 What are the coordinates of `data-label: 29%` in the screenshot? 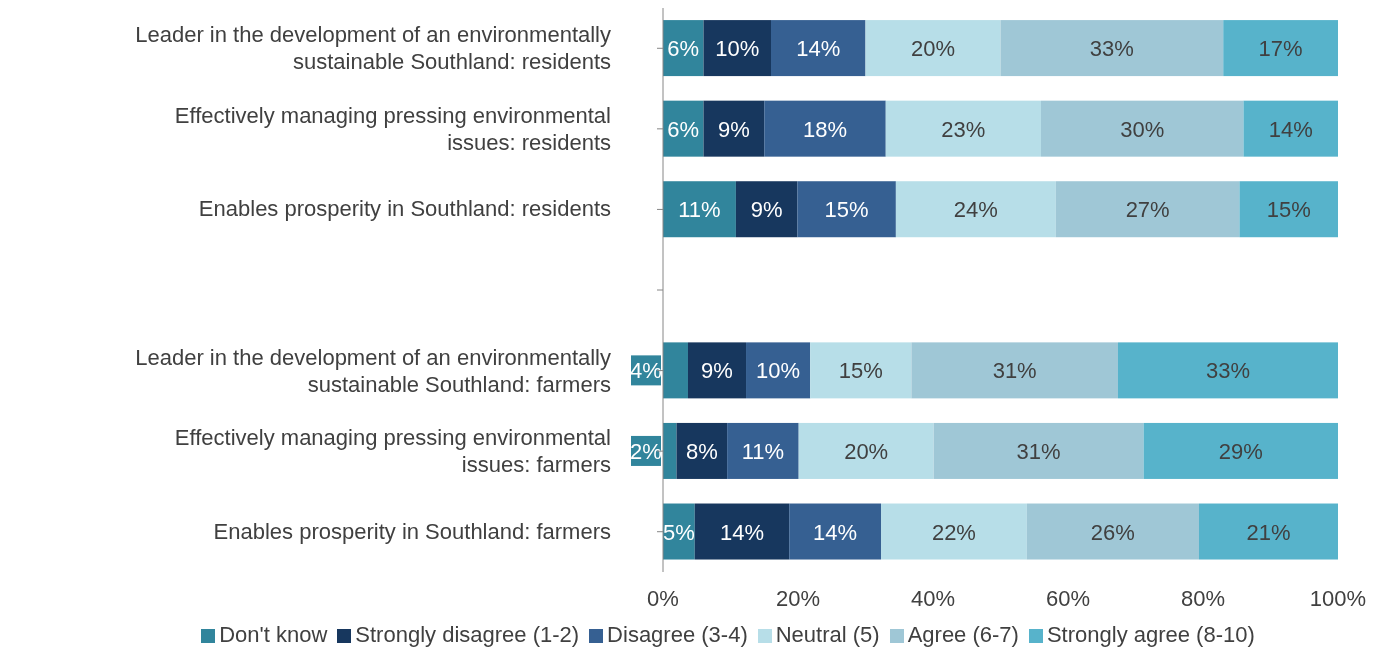 It's located at (1240, 451).